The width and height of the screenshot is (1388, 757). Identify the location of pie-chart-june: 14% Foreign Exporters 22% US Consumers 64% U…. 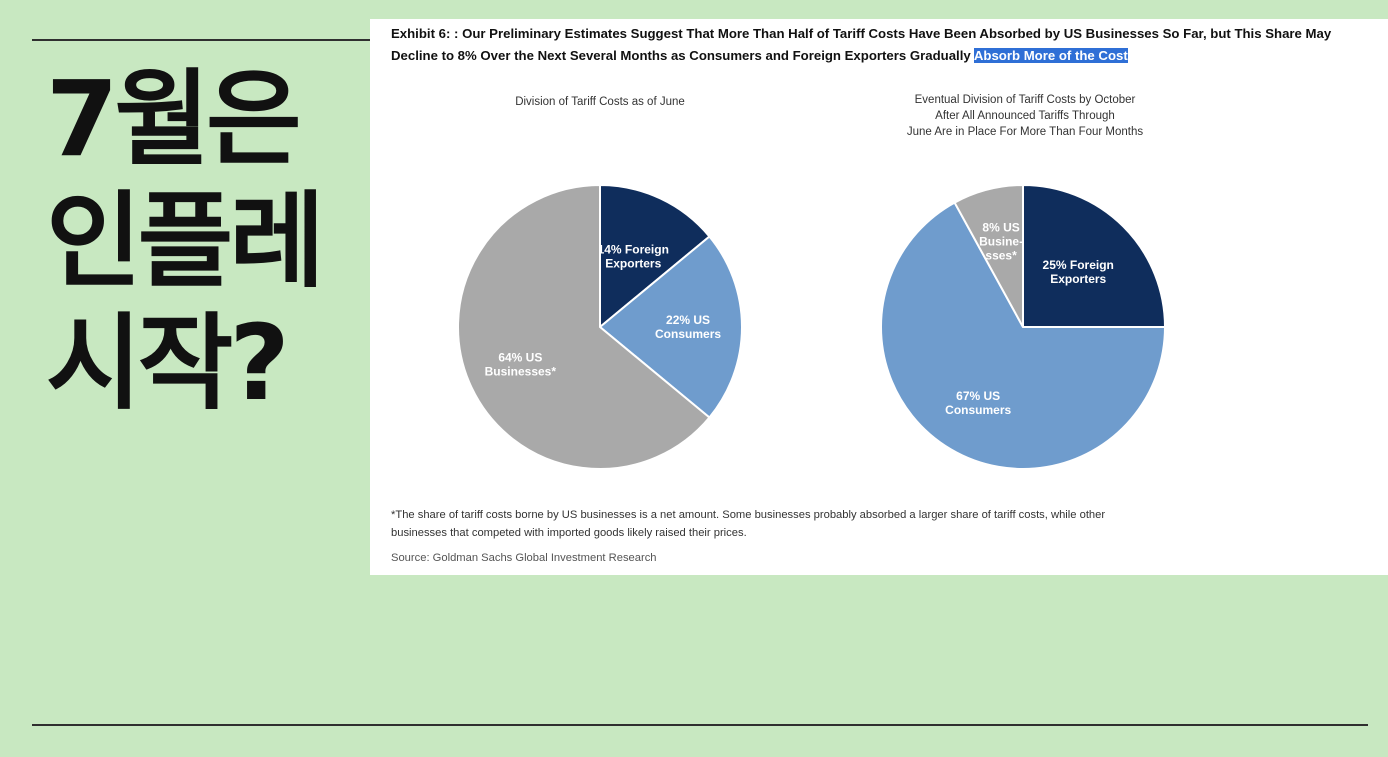
(600, 326).